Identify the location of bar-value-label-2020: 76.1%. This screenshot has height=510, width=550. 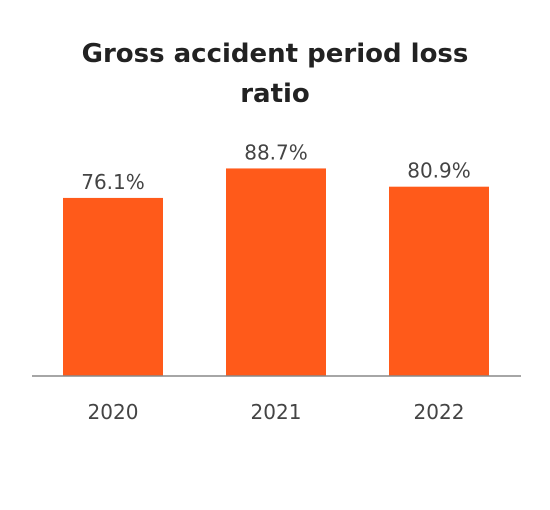
(113, 182).